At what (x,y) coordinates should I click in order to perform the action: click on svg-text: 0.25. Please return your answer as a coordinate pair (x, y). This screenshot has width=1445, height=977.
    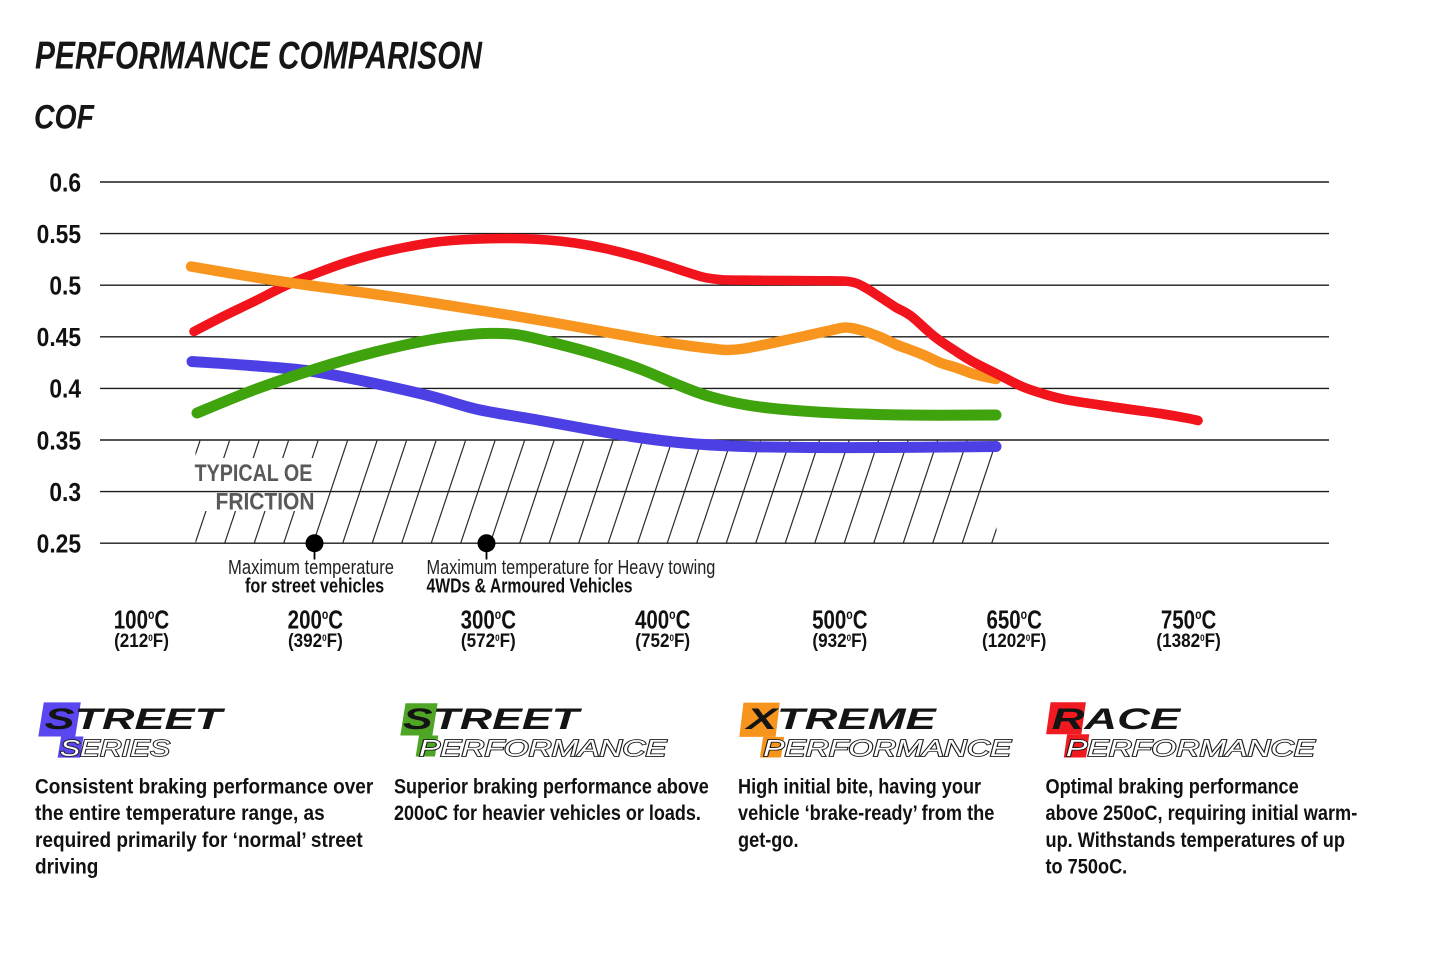
    Looking at the image, I should click on (59, 544).